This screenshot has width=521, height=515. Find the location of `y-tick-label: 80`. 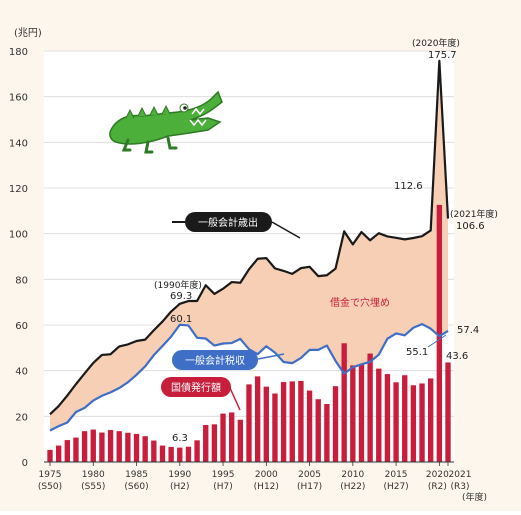

y-tick-label: 80 is located at coordinates (21, 280).